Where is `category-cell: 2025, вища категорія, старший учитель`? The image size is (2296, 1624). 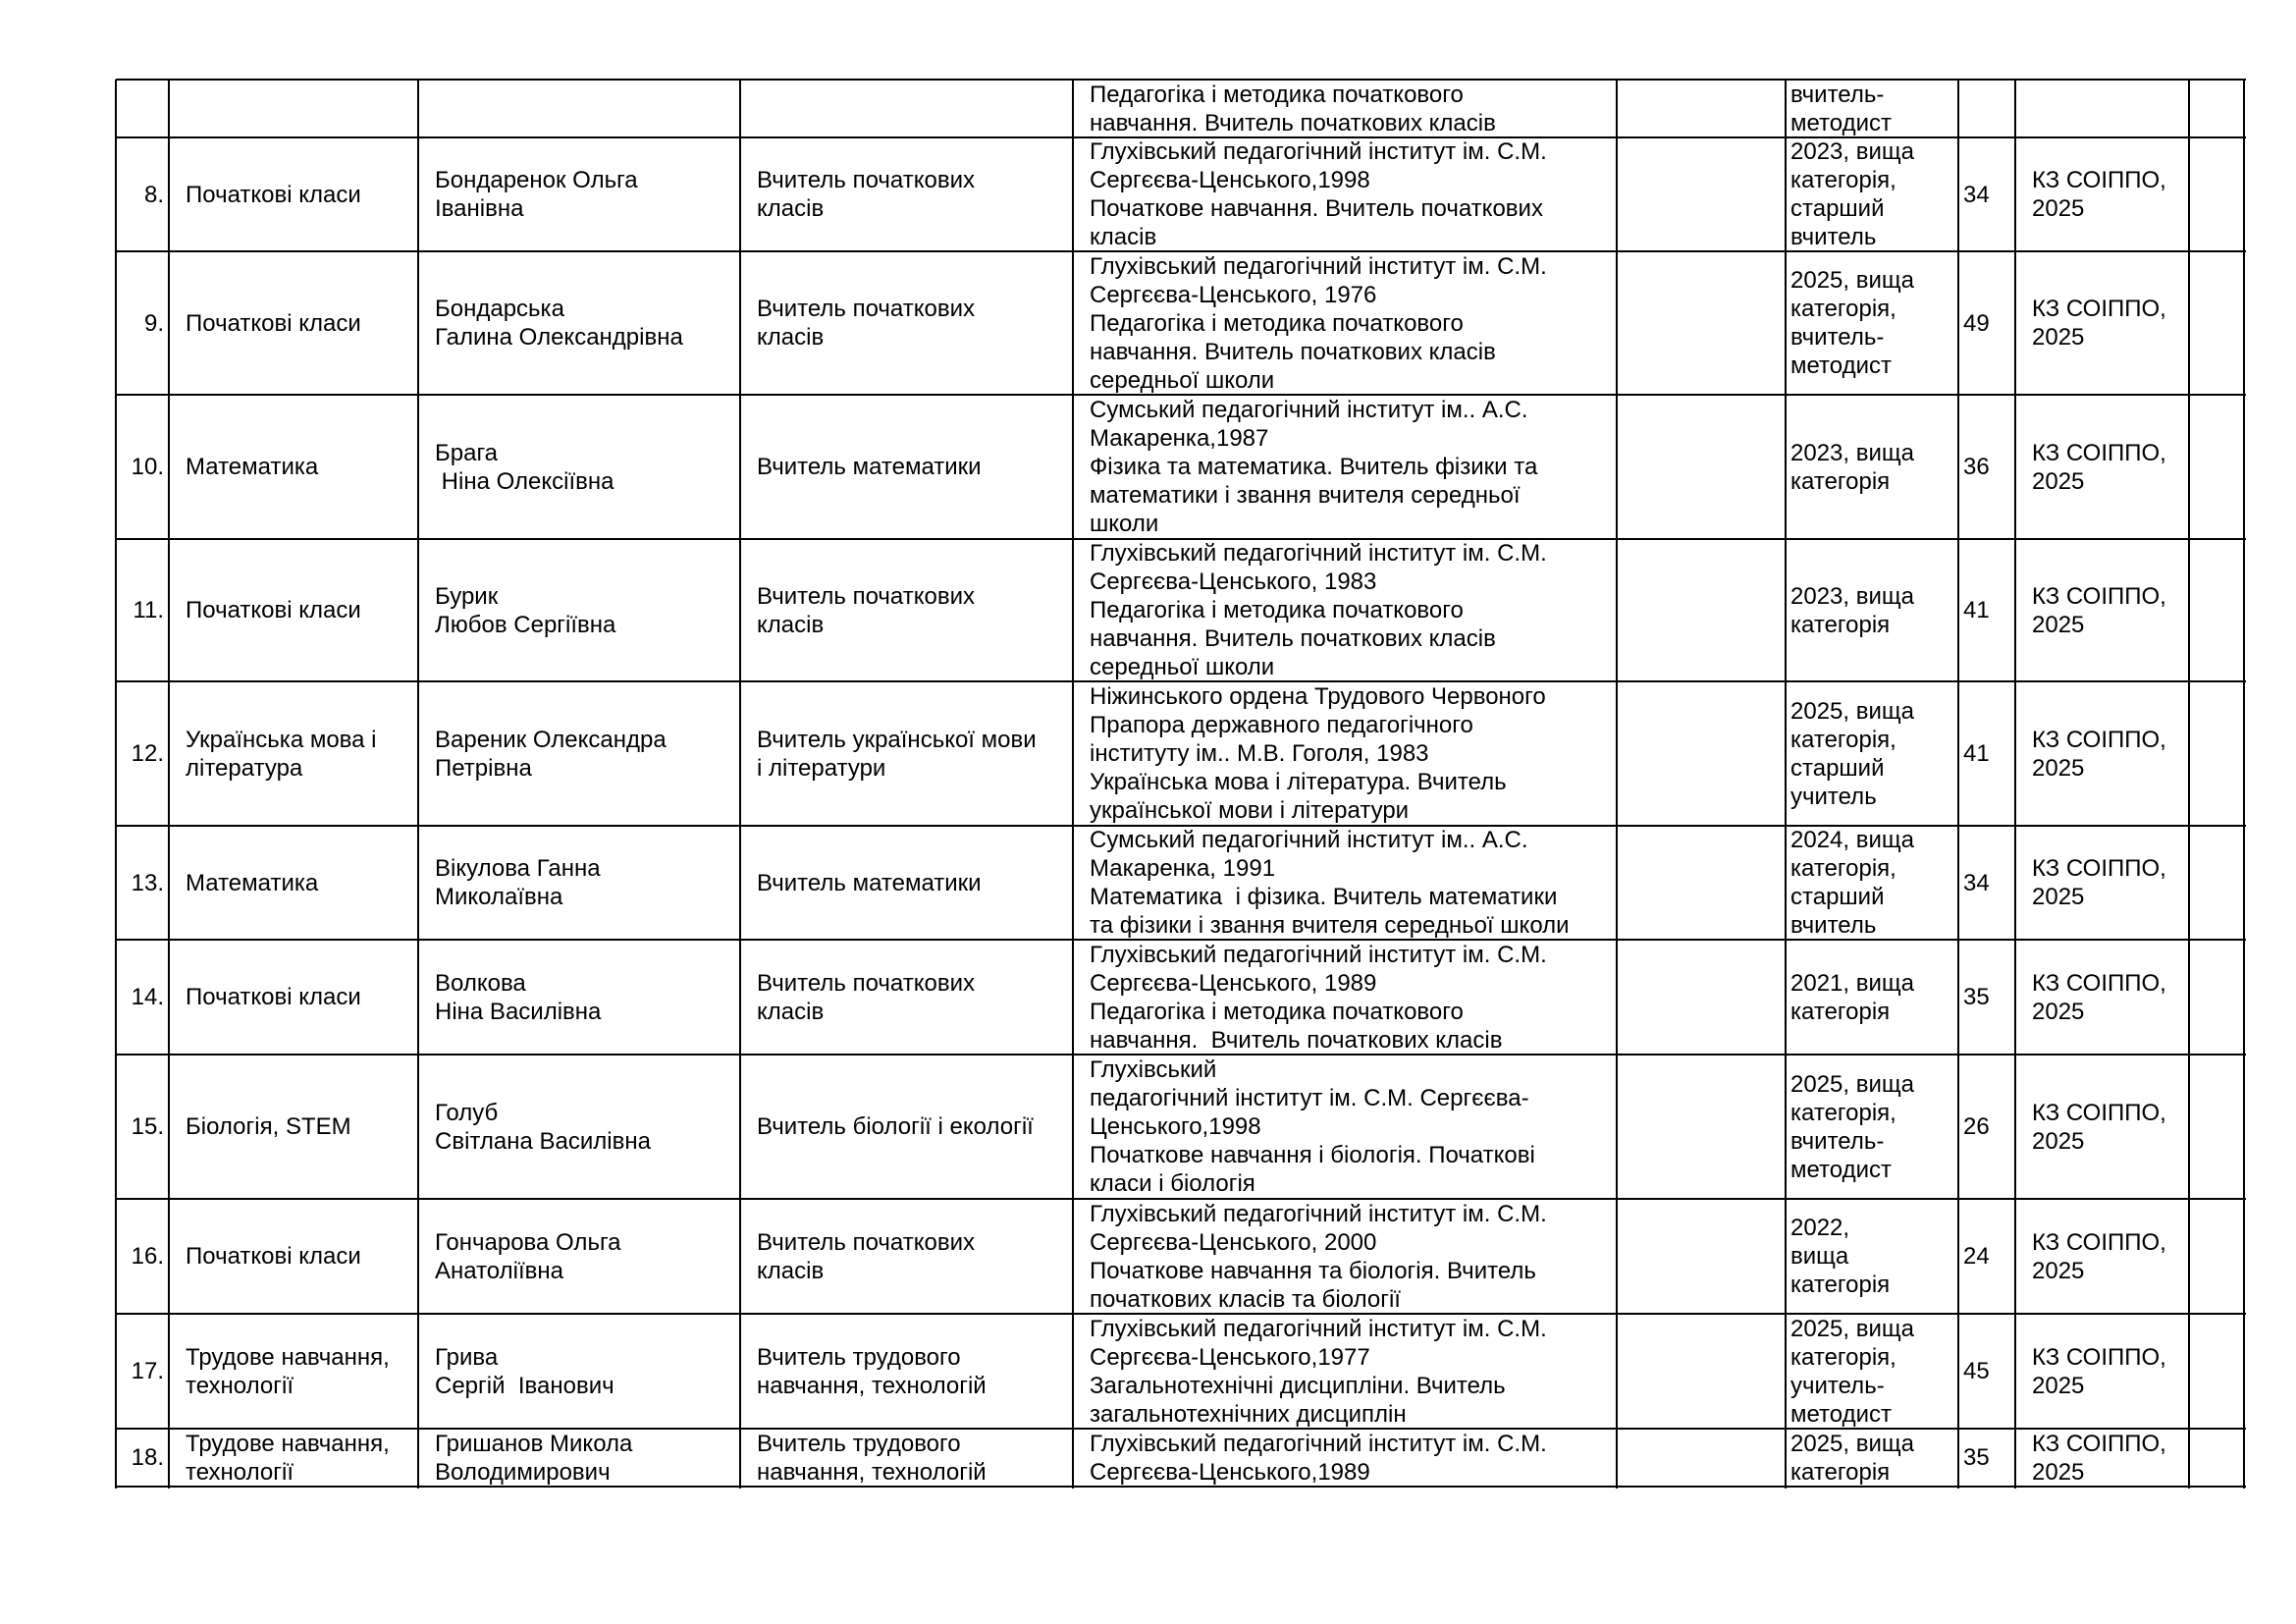
category-cell: 2025, вища категорія, старший учитель is located at coordinates (1872, 753).